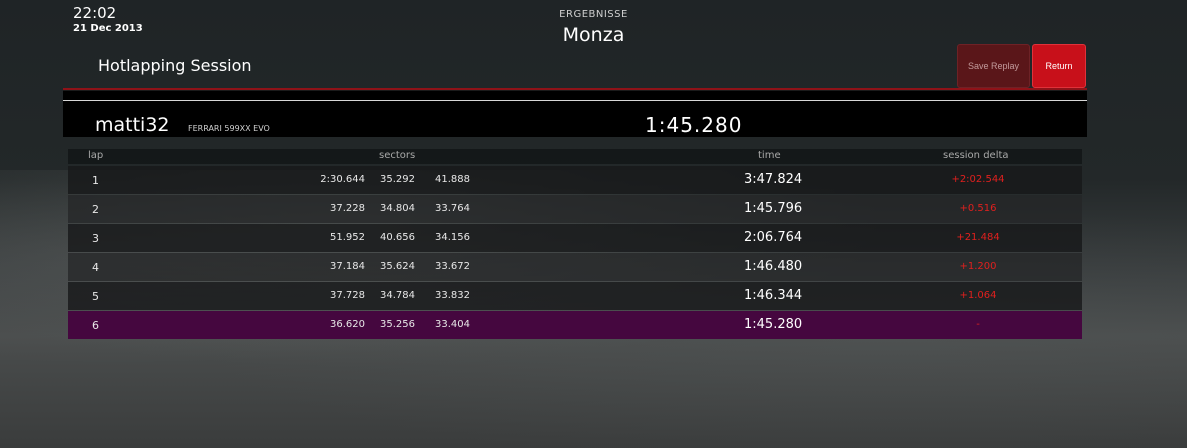  I want to click on table-row-best-lap: 6 36.620 35.256 33.404 1:45.280 -, so click(575, 325).